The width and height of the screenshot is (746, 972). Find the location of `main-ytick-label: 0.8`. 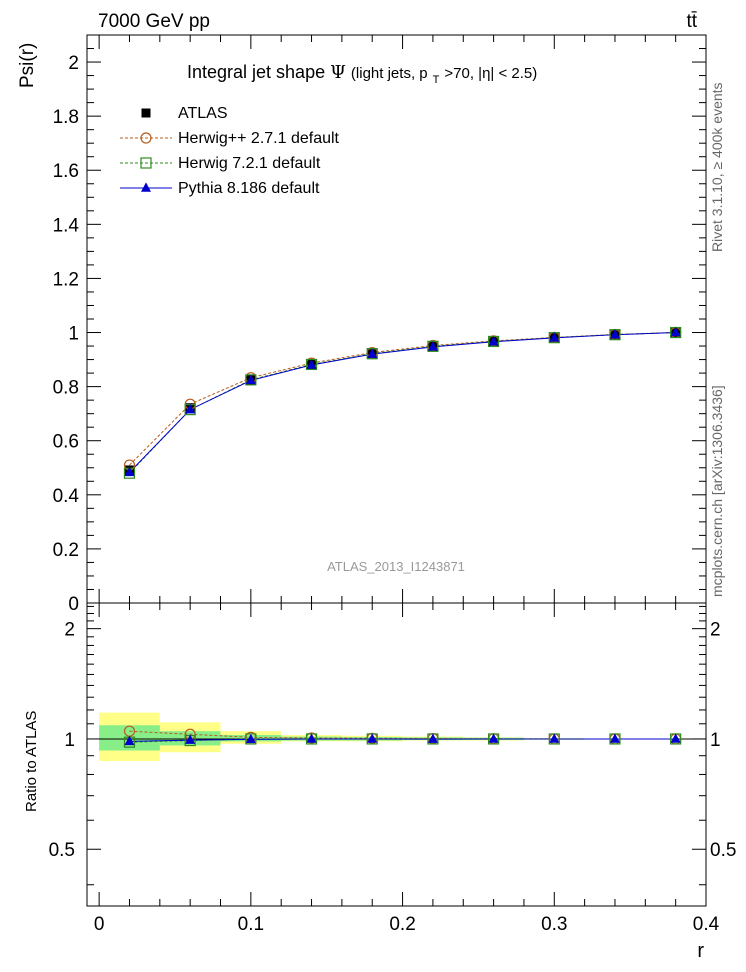

main-ytick-label: 0.8 is located at coordinates (66, 388).